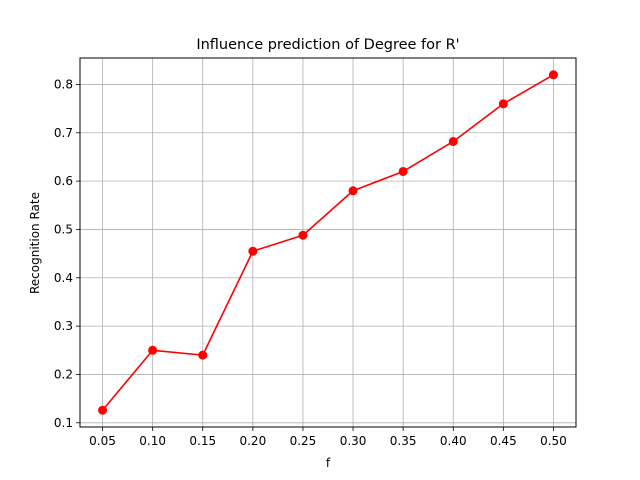 The width and height of the screenshot is (640, 480). What do you see at coordinates (152, 441) in the screenshot?
I see `x-tick-label: 0.10` at bounding box center [152, 441].